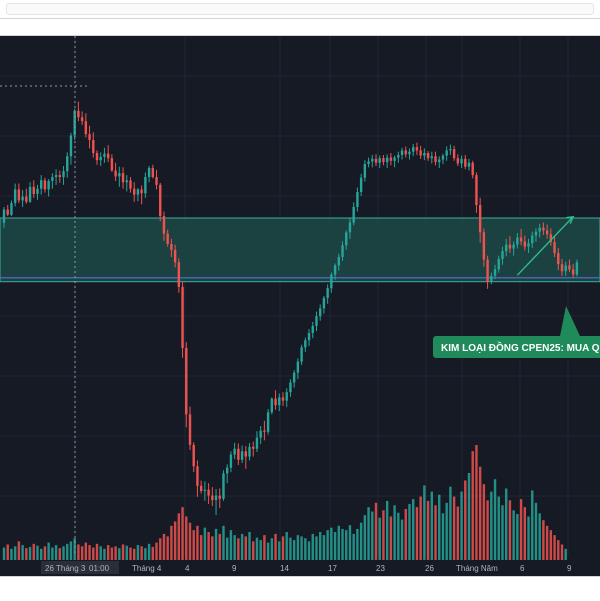 This screenshot has width=600, height=601. Describe the element at coordinates (570, 321) in the screenshot. I see `callout-pointer` at that location.